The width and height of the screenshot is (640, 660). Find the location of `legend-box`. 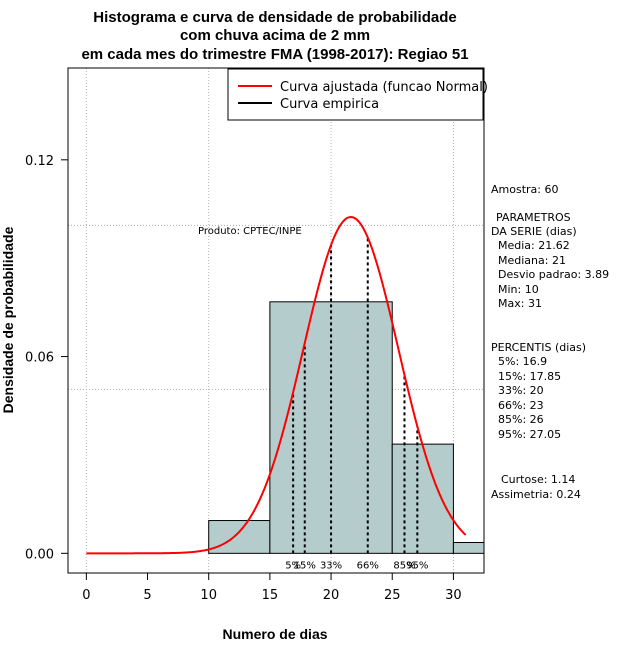

legend-box is located at coordinates (355, 94).